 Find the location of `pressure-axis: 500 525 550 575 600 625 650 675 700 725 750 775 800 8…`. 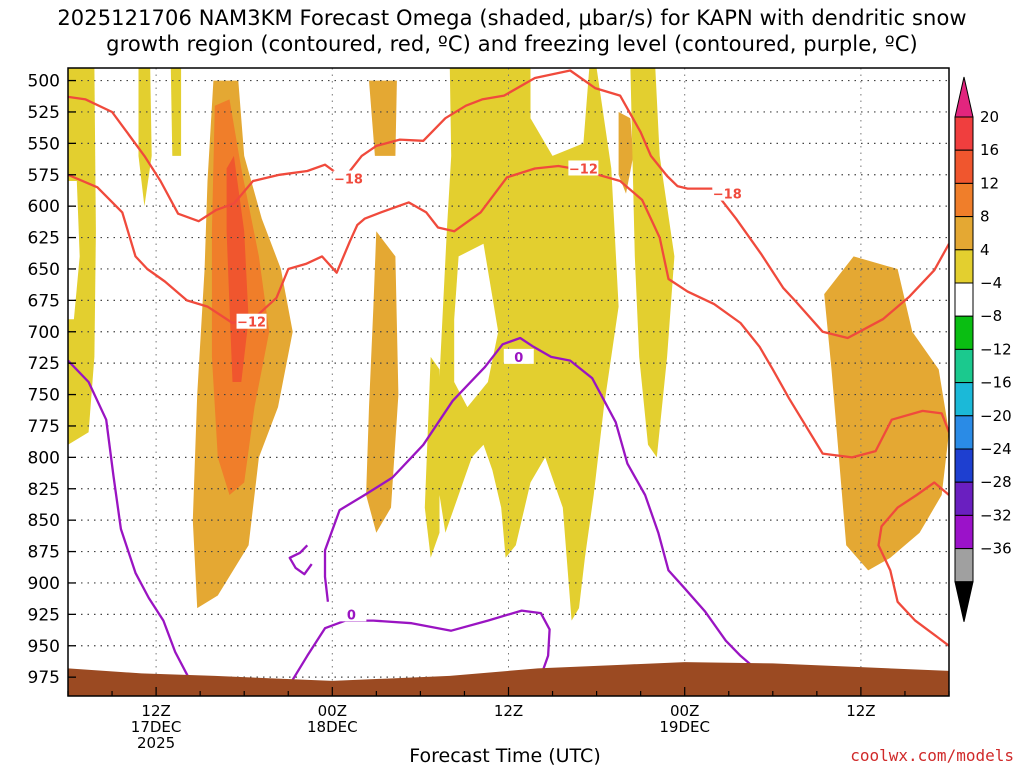

pressure-axis: 500 525 550 575 600 625 650 675 700 725 750 775 800 8… is located at coordinates (52, 380).